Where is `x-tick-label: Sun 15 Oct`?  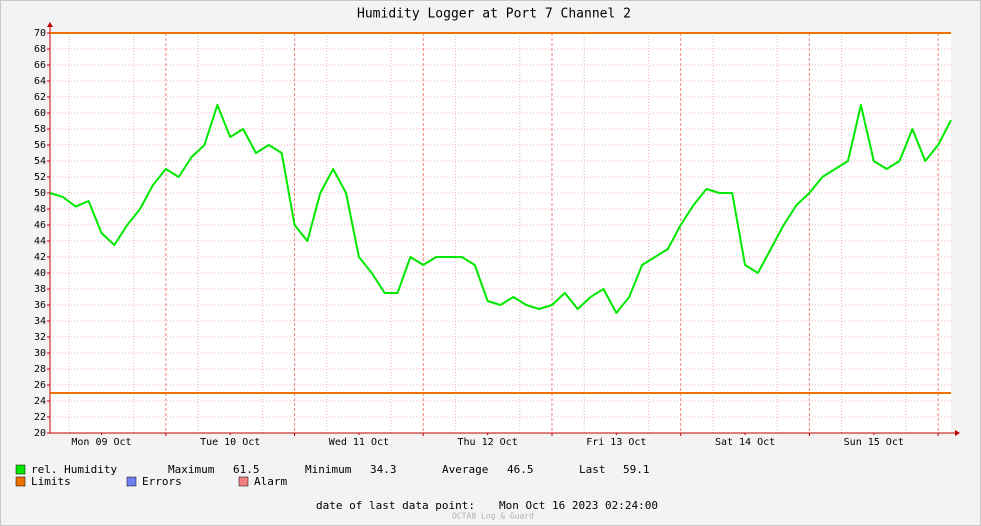 x-tick-label: Sun 15 Oct is located at coordinates (874, 442).